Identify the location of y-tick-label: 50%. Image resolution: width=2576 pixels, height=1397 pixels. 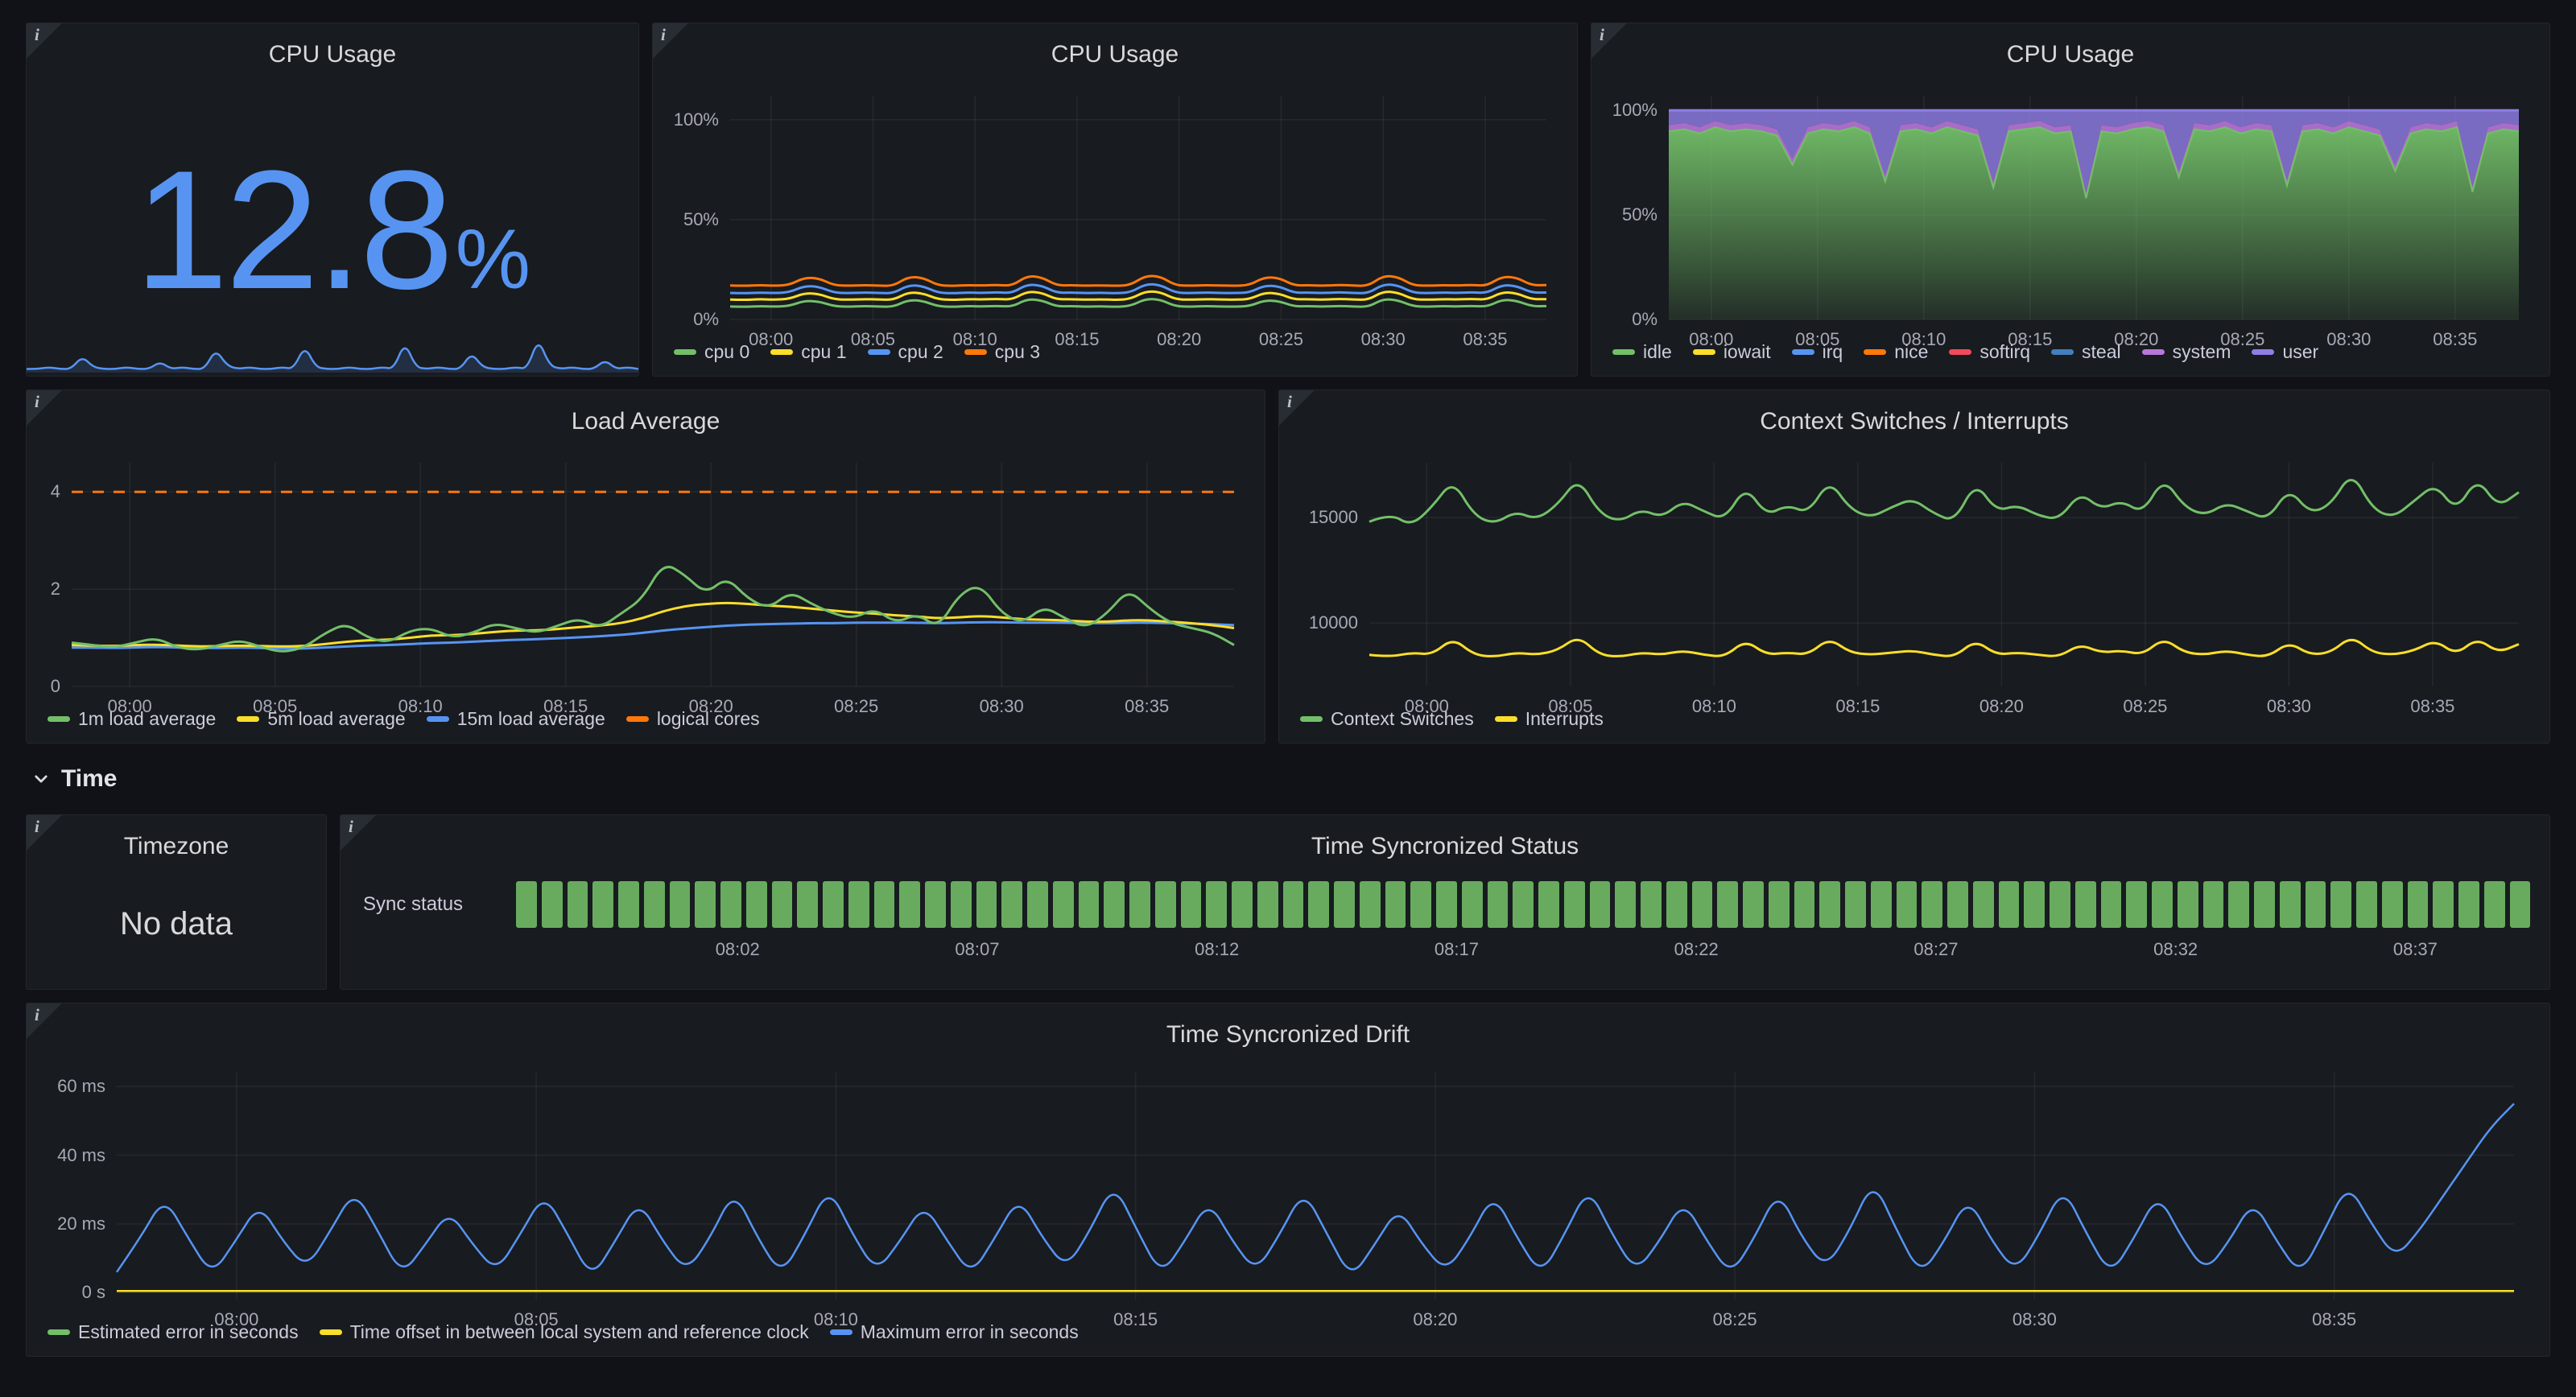
(701, 218).